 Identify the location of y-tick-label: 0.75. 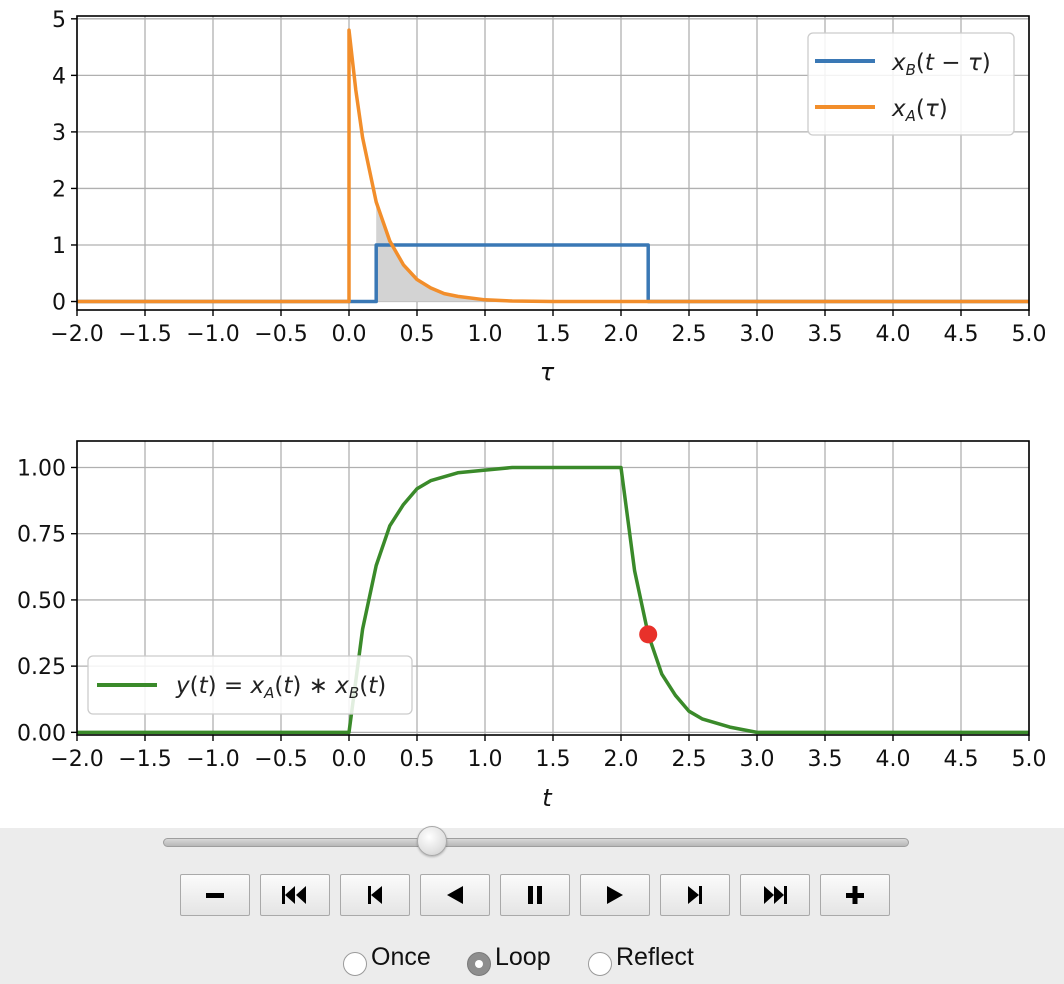
(41, 535).